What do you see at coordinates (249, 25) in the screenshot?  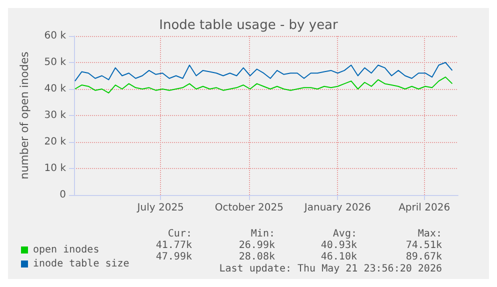 I see `chart-title: Inode table usage - by year` at bounding box center [249, 25].